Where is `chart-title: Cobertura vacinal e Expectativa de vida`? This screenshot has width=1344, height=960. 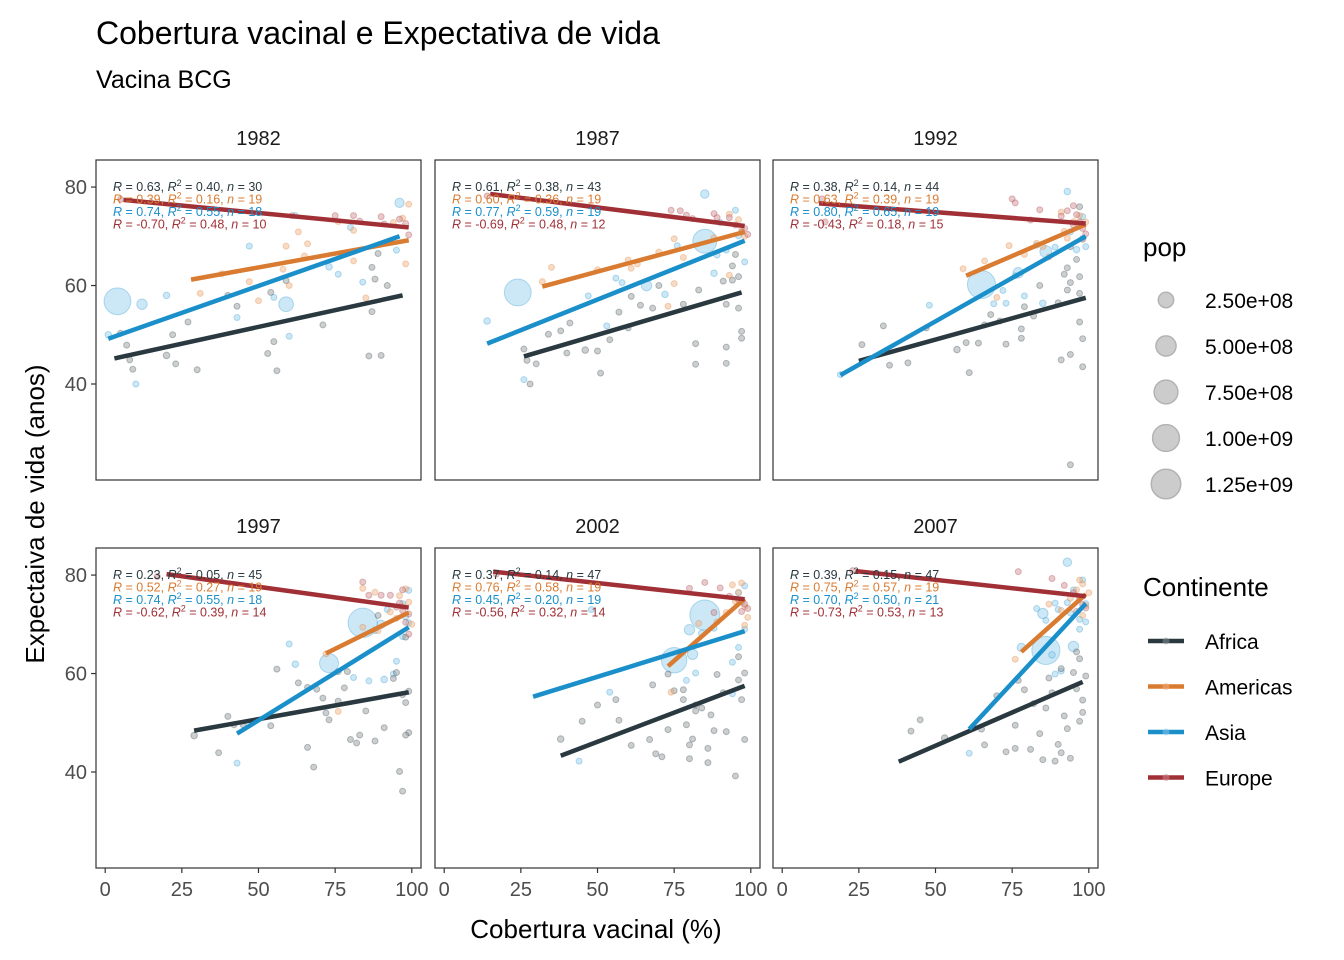
chart-title: Cobertura vacinal e Expectativa de vida is located at coordinates (378, 33).